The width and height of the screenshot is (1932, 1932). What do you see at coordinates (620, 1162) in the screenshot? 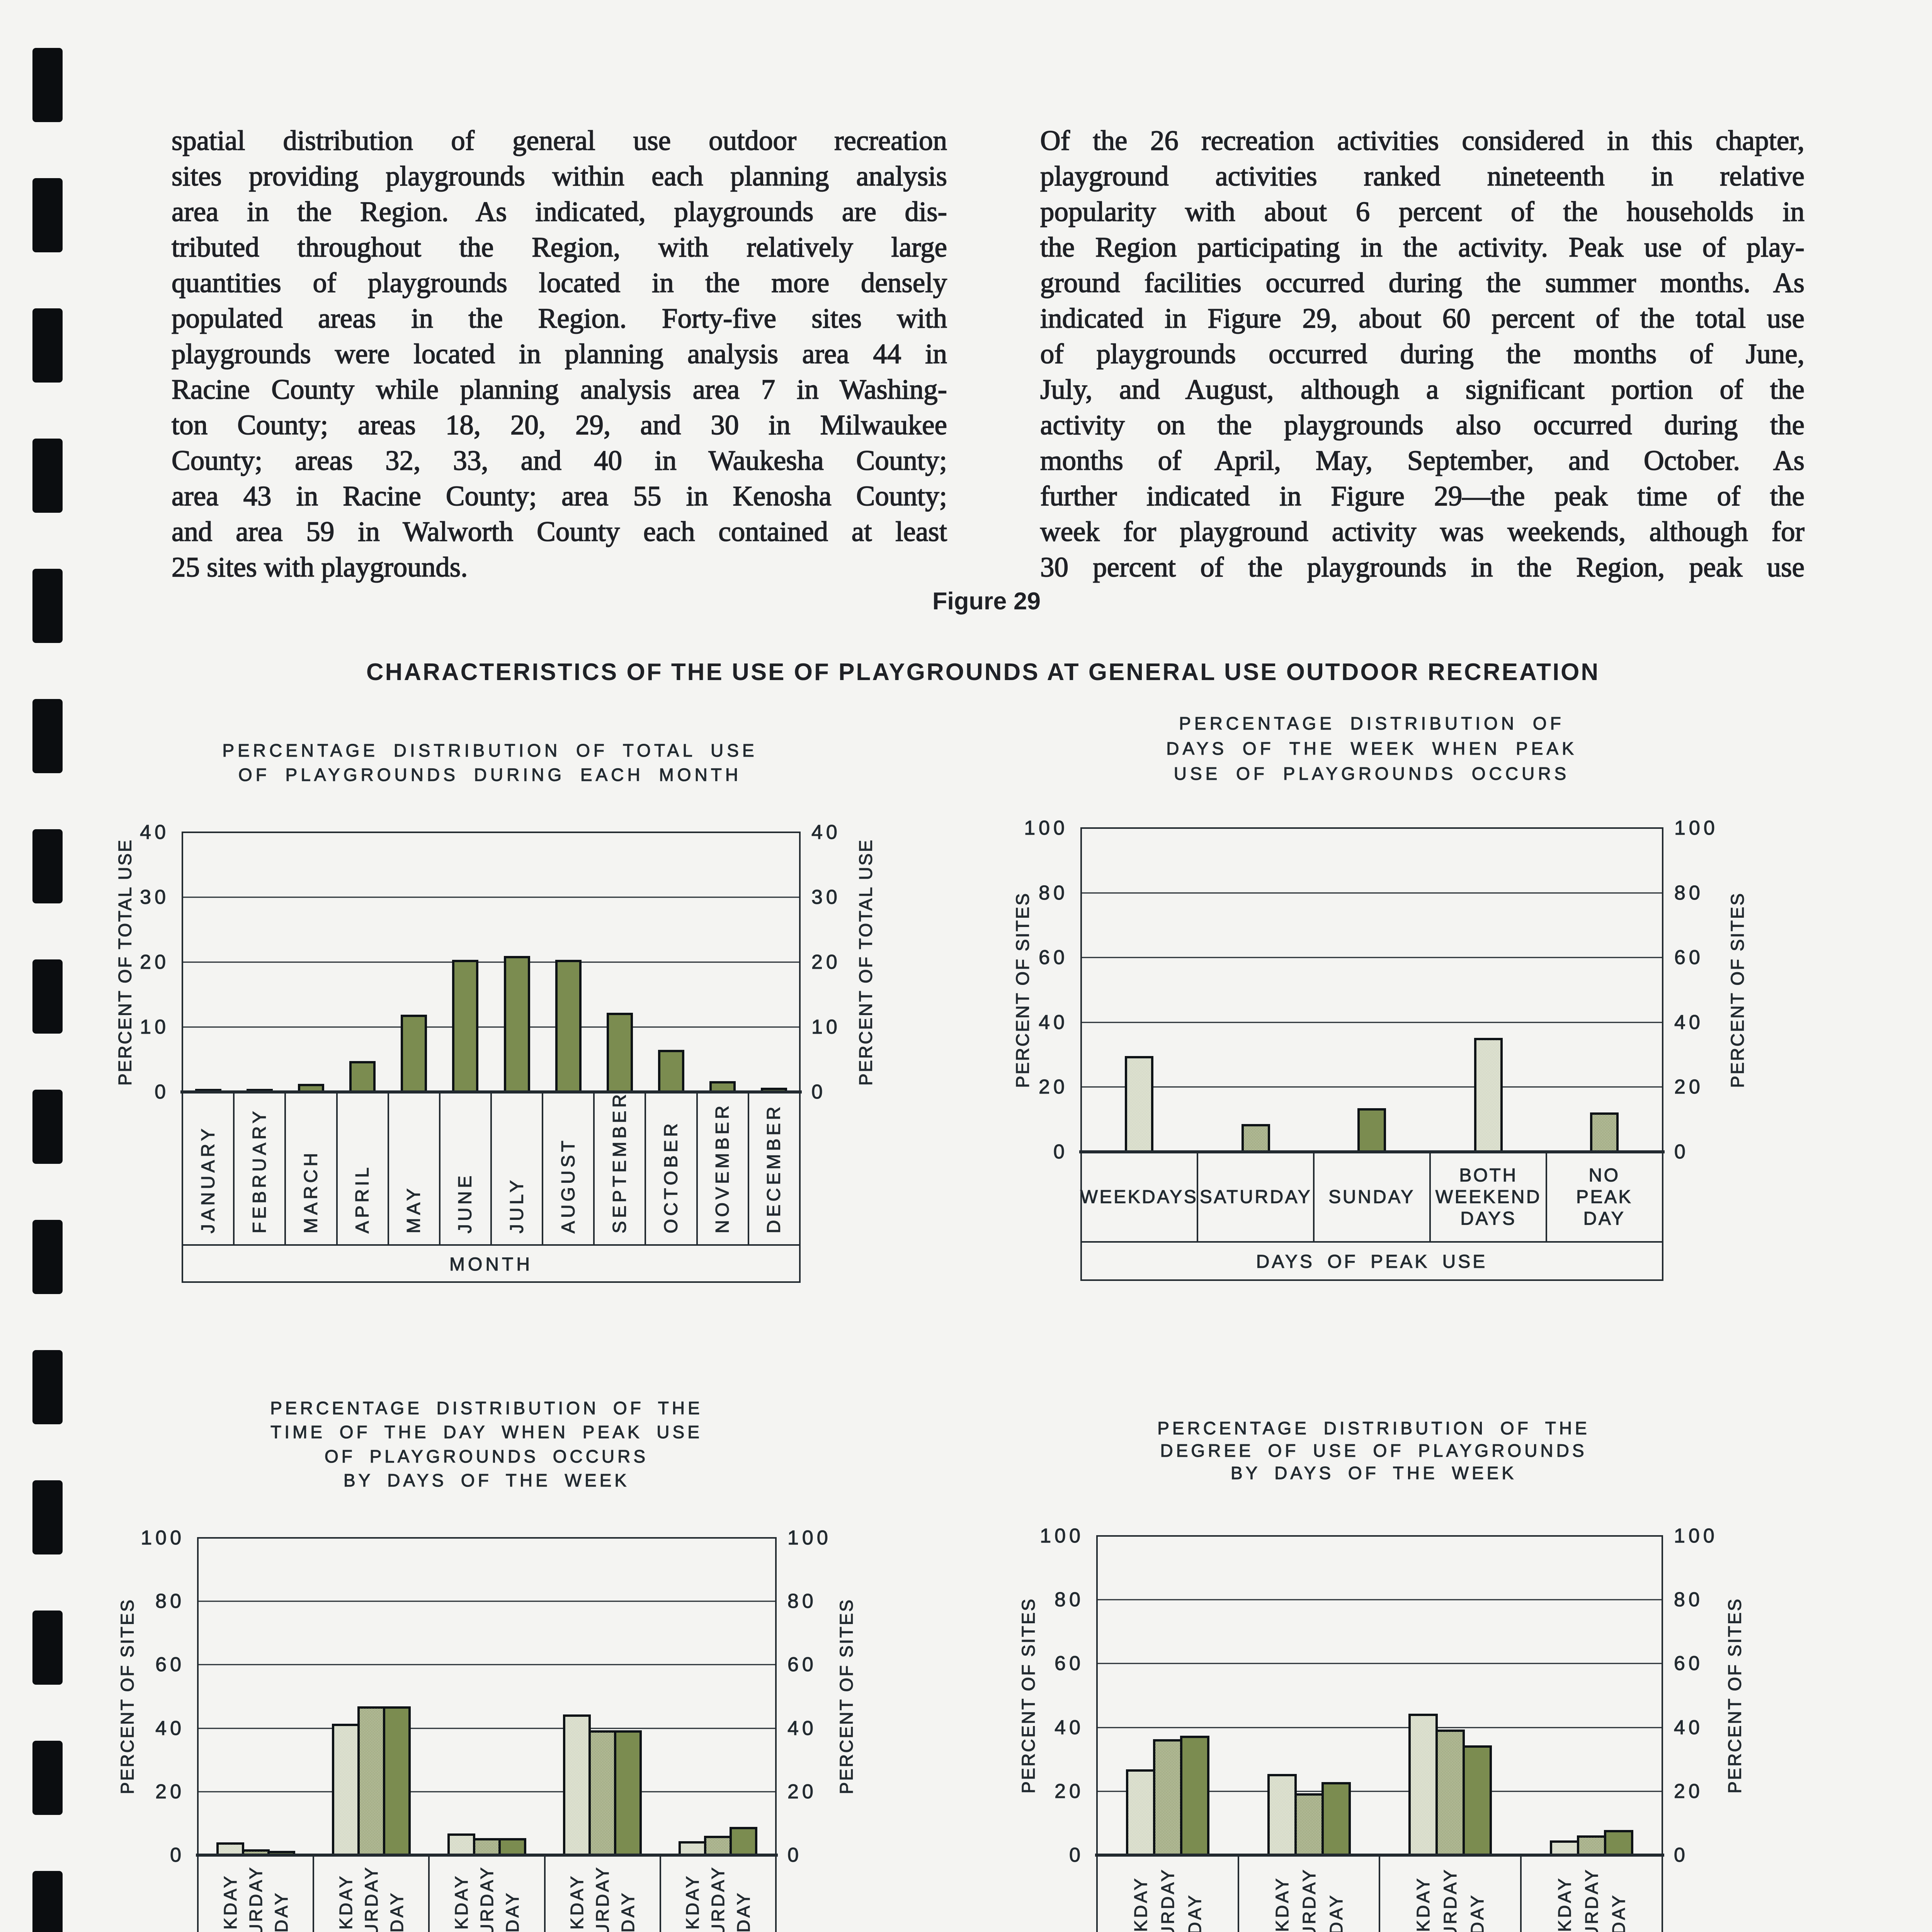
I see `svg-text: SEPTEMBER` at bounding box center [620, 1162].